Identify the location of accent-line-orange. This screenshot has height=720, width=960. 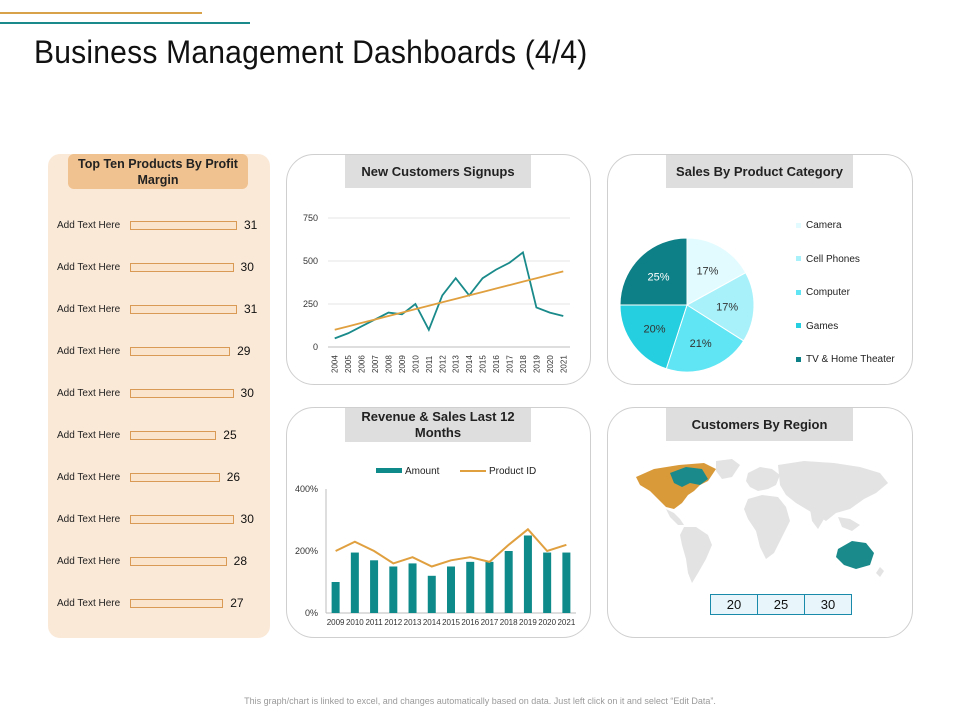
(101, 13).